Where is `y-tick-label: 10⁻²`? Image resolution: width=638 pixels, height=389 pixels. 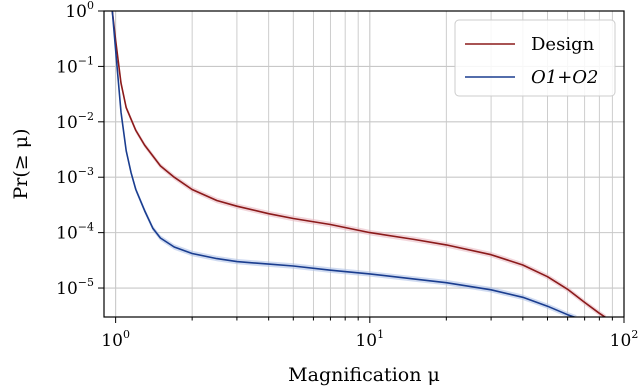
y-tick-label: 10⁻² is located at coordinates (75, 121).